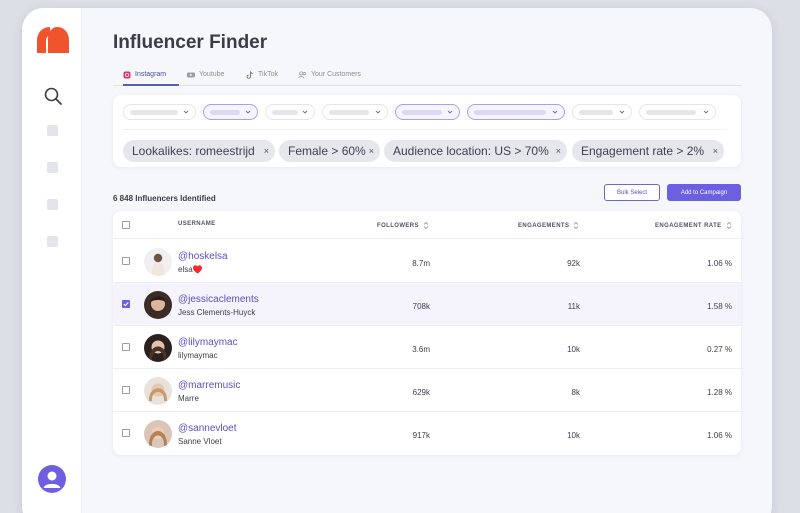 This screenshot has height=513, width=800. I want to click on row-engagement-rate: 1.06 %, so click(719, 435).